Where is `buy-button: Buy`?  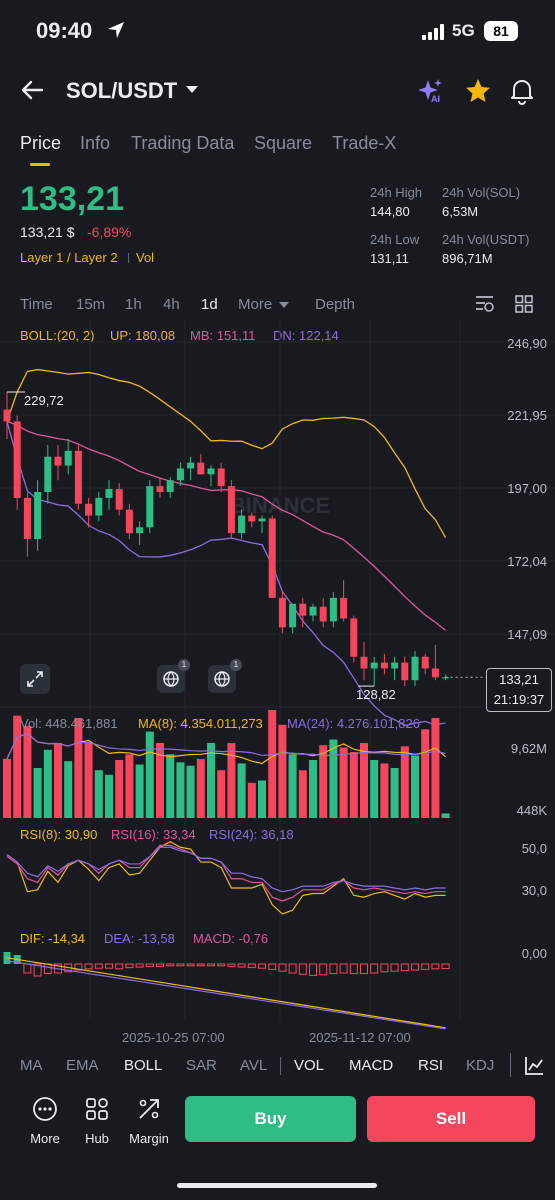
buy-button: Buy is located at coordinates (270, 1119).